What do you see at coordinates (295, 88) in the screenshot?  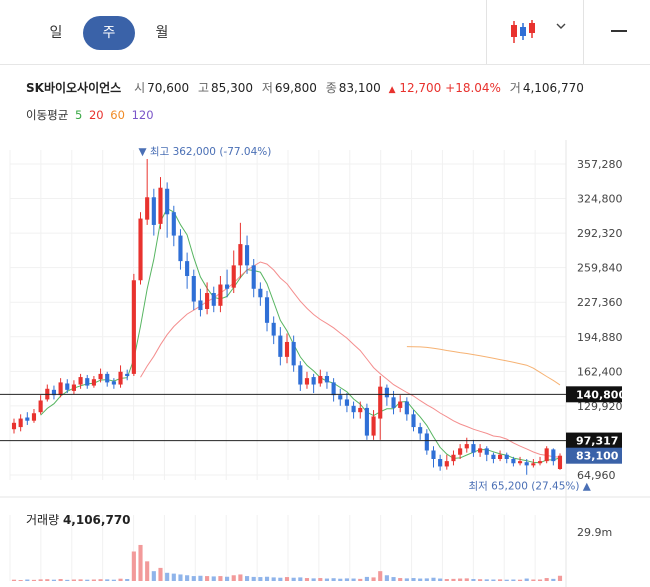 I see `low-value: 69,800` at bounding box center [295, 88].